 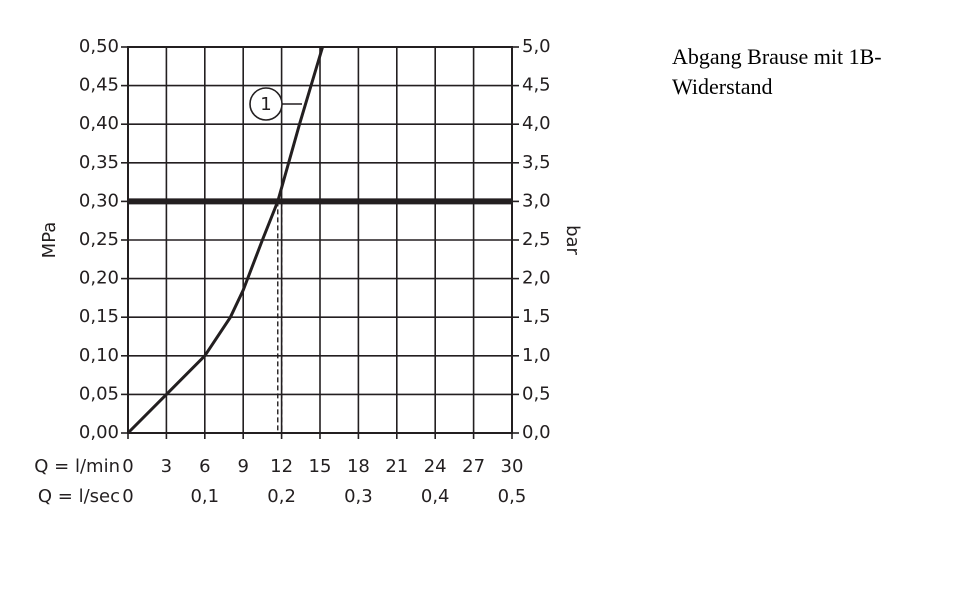 I want to click on y-tick-label: 0,30, so click(x=99, y=200).